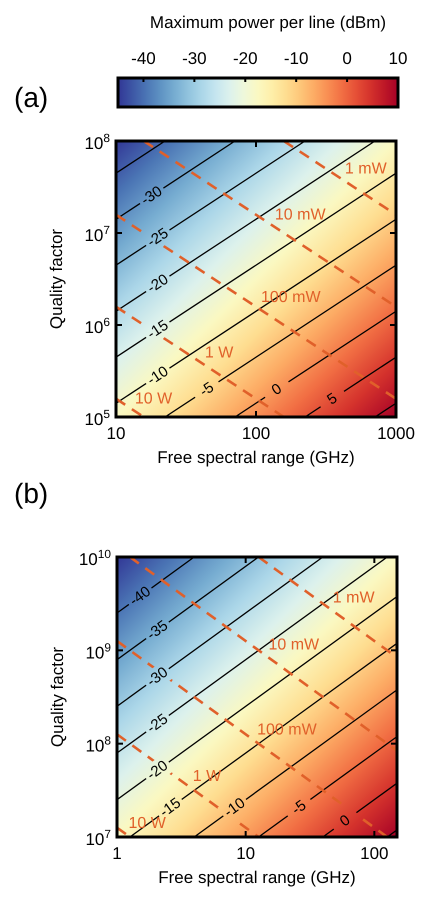 This screenshot has width=442, height=899. Describe the element at coordinates (398, 58) in the screenshot. I see `color-bar-label: 10` at that location.